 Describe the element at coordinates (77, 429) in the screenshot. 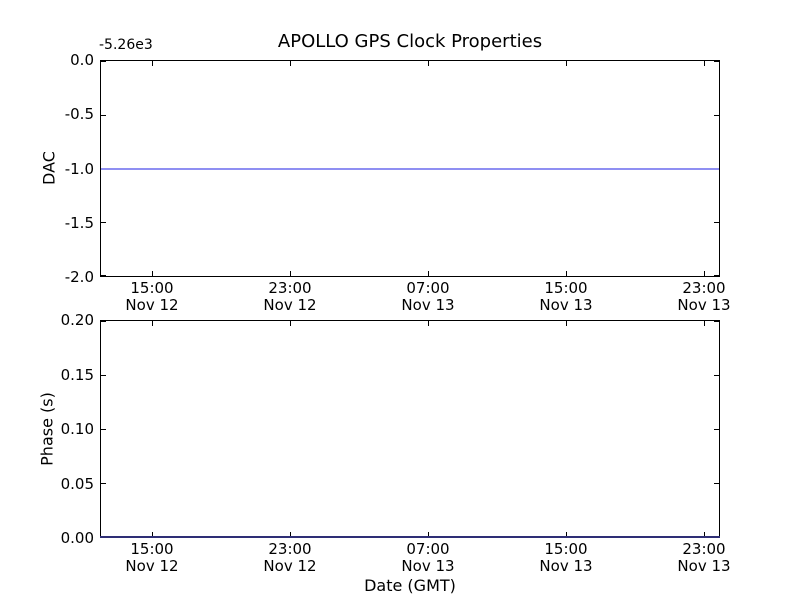

I see `y-tick-label: 0.10` at that location.